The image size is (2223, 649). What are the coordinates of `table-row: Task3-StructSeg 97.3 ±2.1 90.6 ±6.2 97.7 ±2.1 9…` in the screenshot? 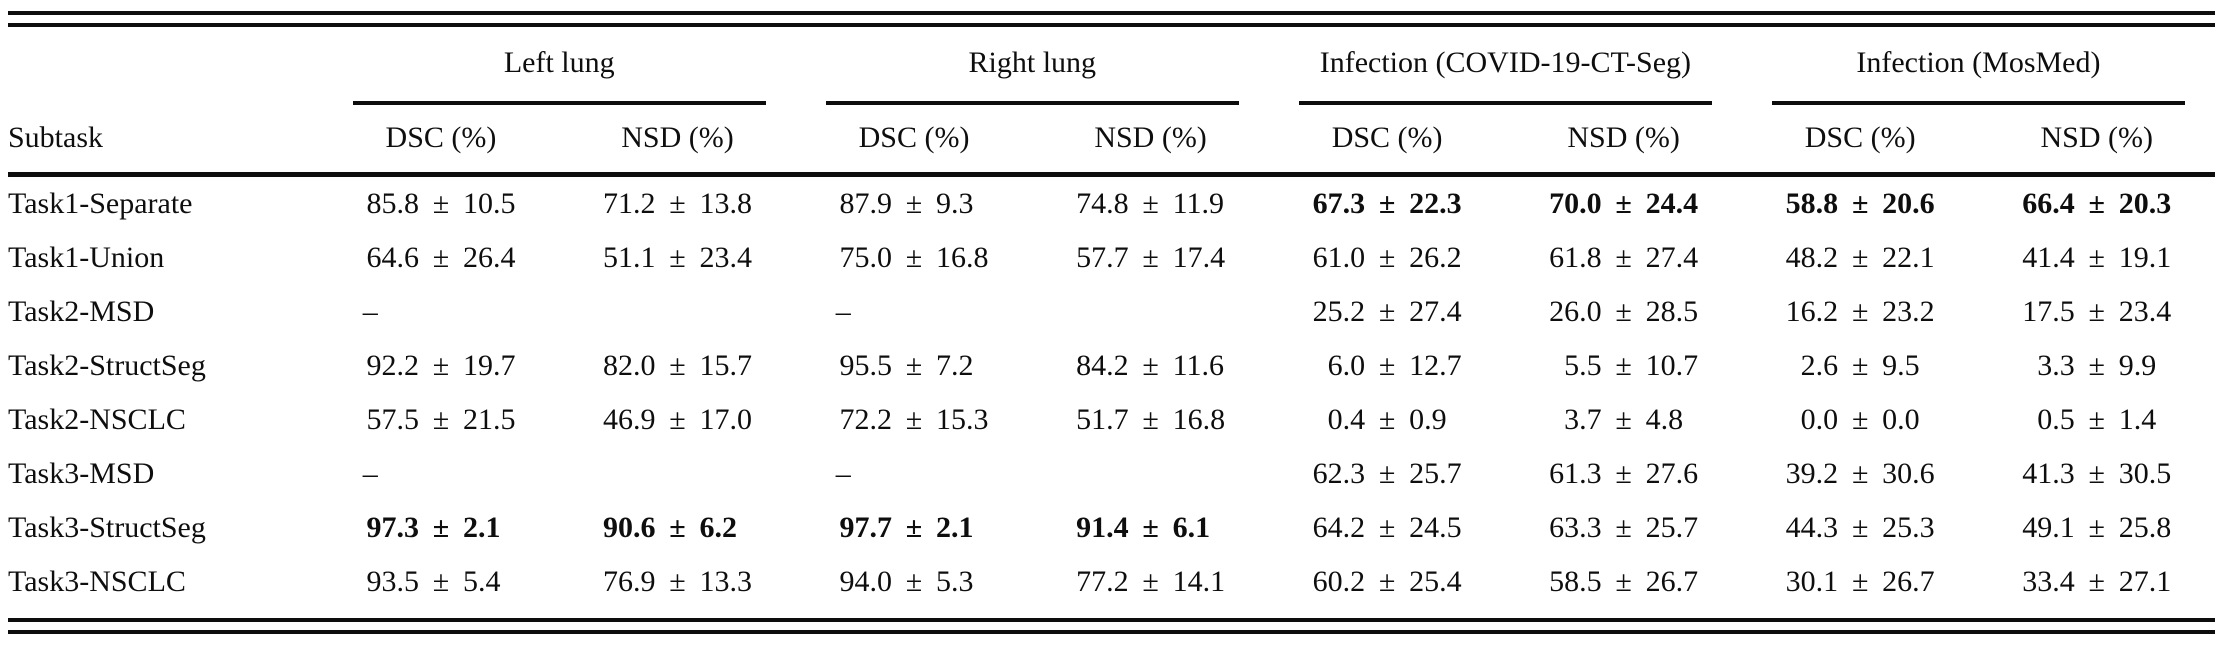 It's located at (1111, 528).